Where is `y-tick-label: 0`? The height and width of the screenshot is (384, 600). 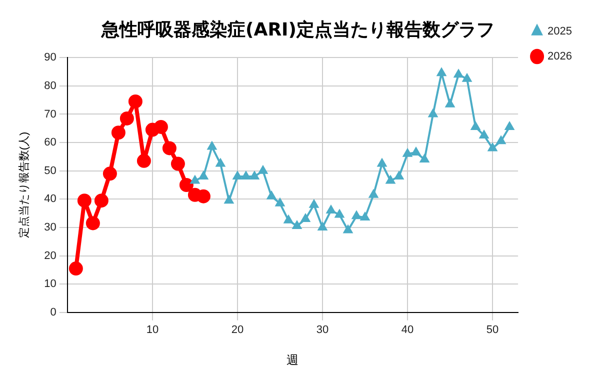 y-tick-label: 0 is located at coordinates (53, 312).